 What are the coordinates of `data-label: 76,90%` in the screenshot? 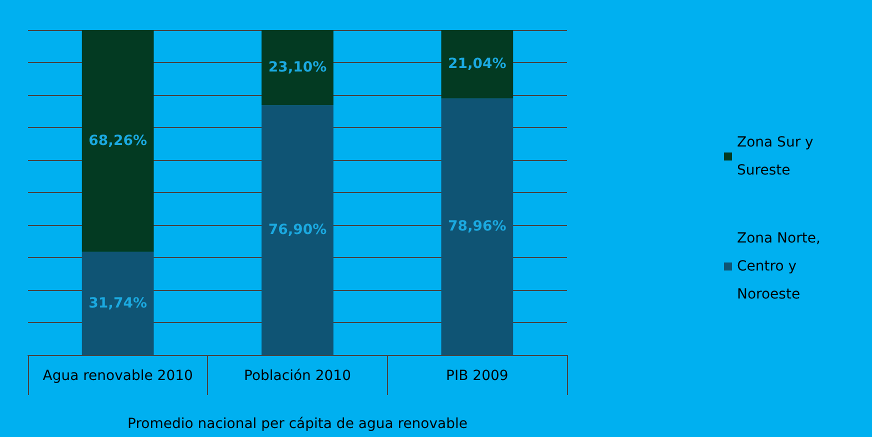 It's located at (297, 230).